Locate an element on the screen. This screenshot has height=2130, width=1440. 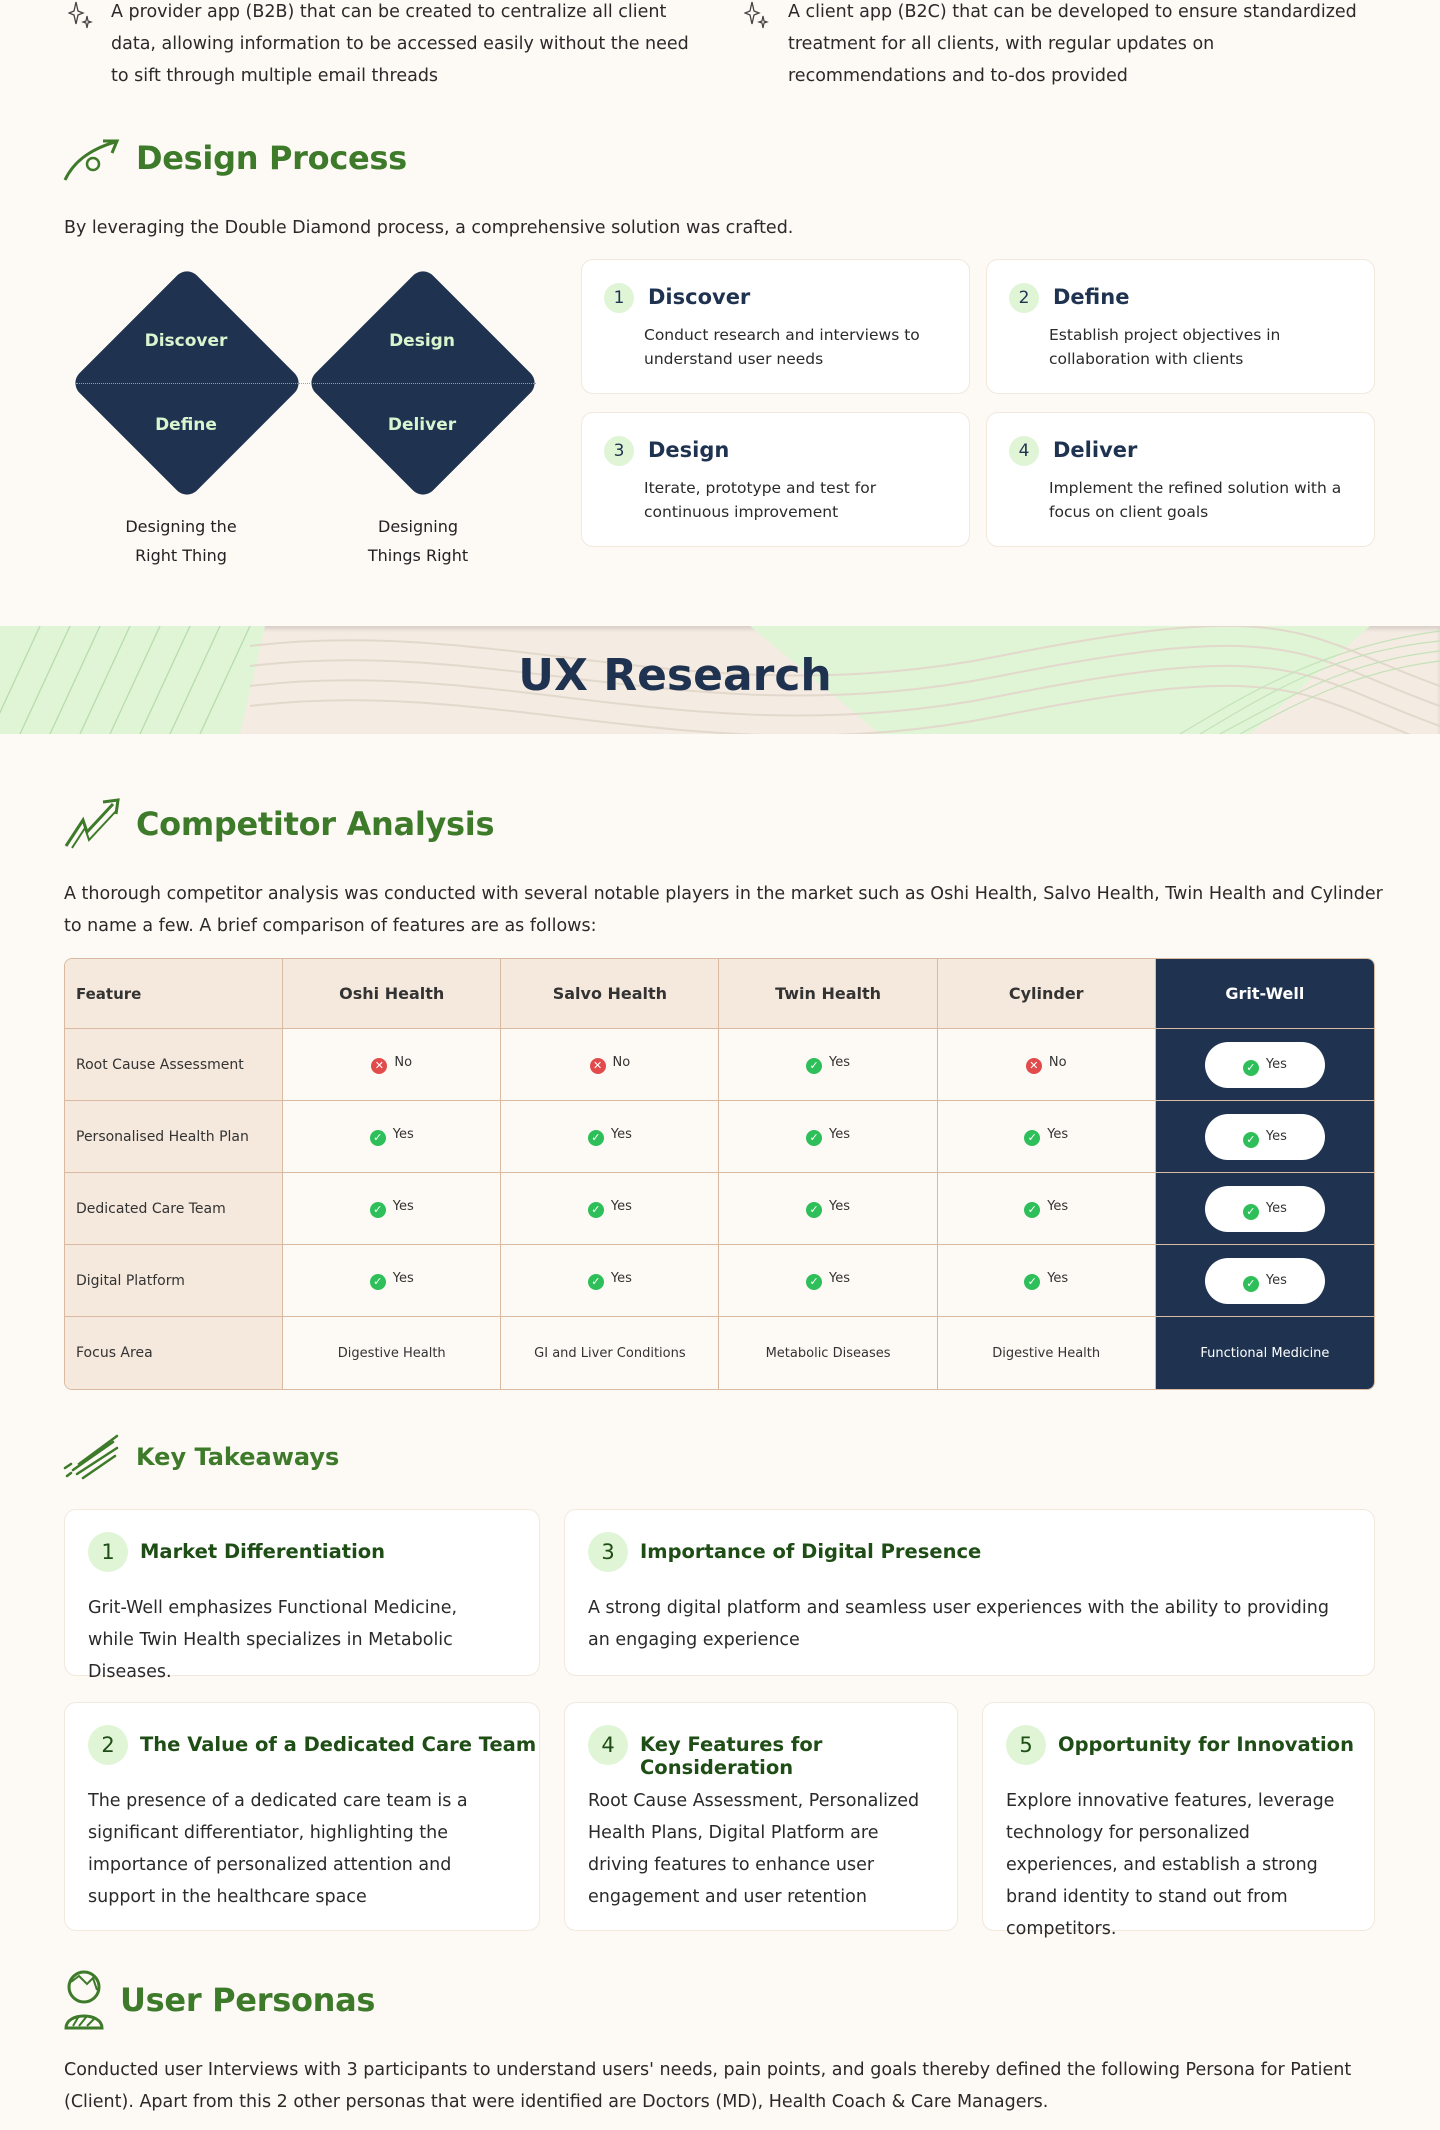
step-number: 1 is located at coordinates (619, 298).